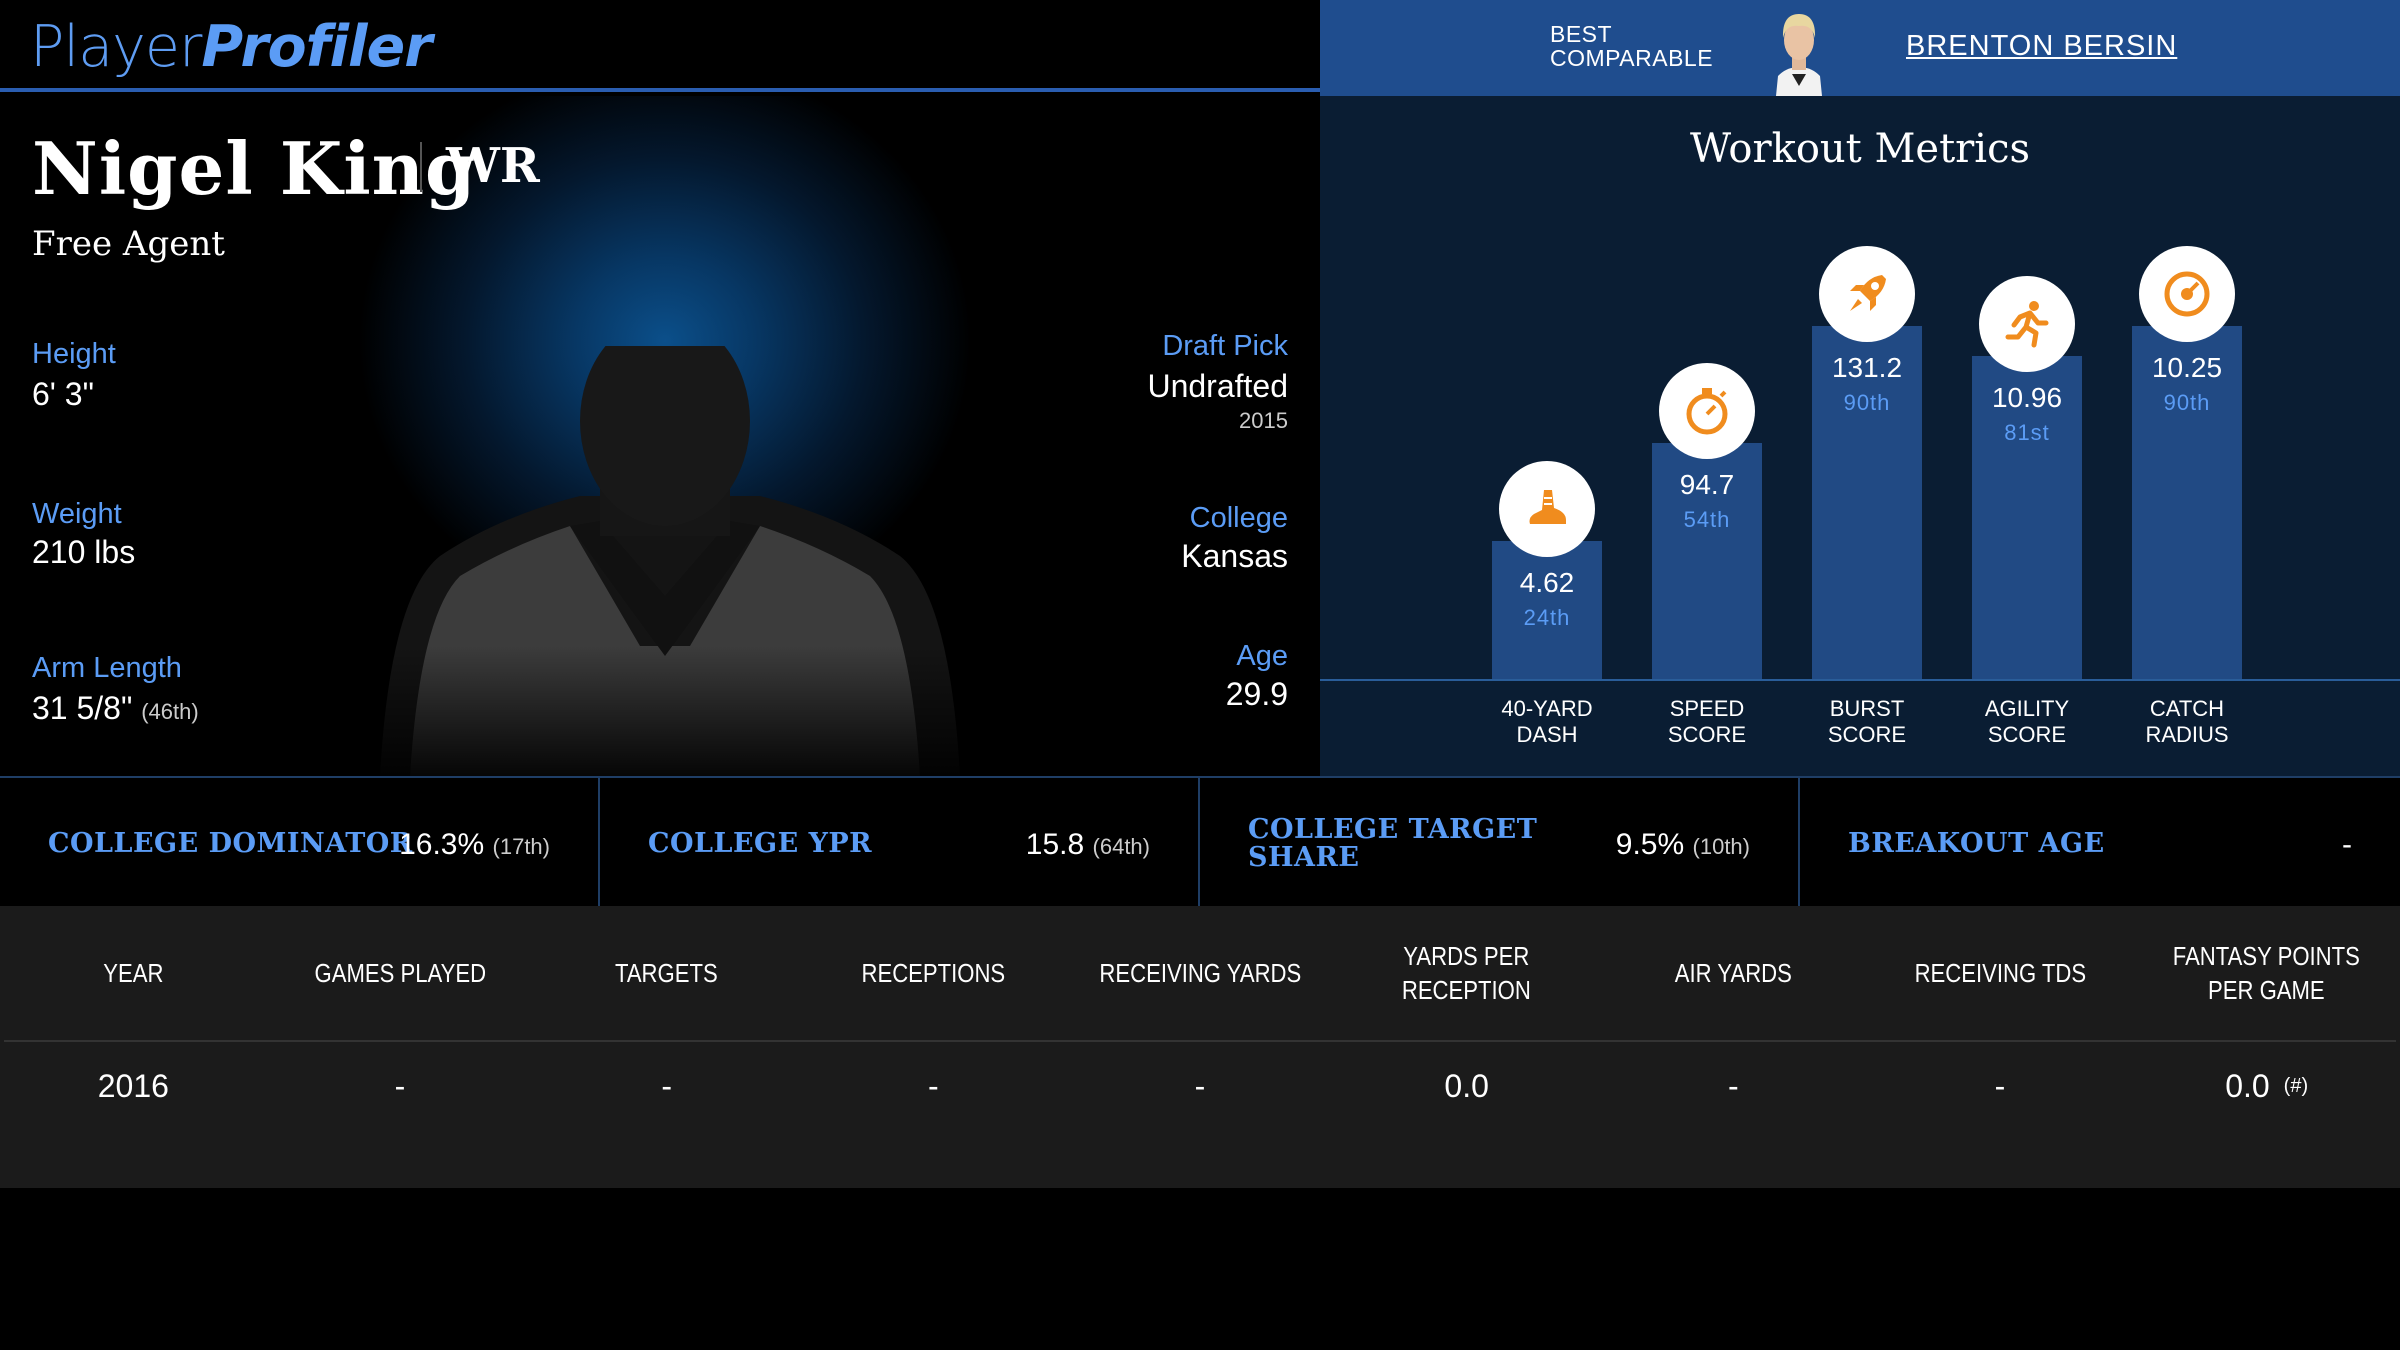 The image size is (2400, 1350). I want to click on metric-label: COLLEGE DOMINATOR, so click(230, 843).